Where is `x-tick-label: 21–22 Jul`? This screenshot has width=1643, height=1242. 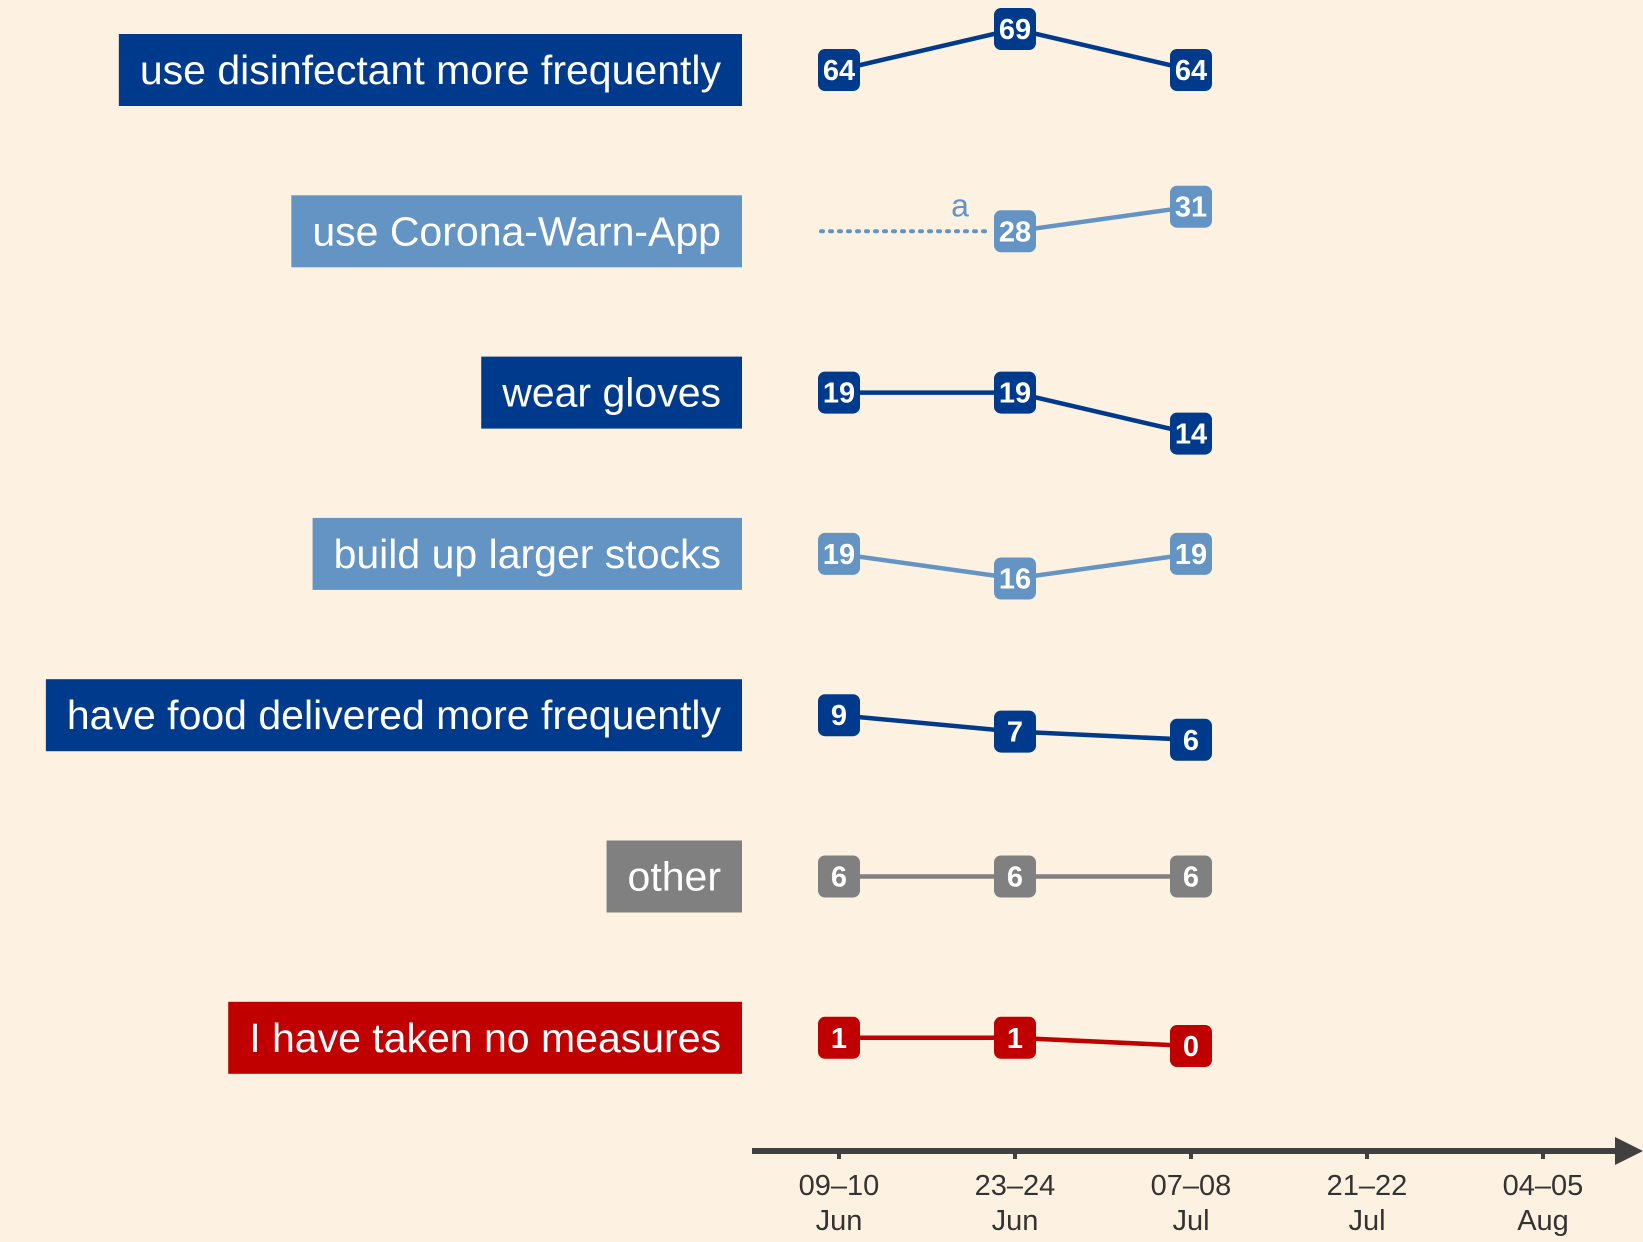
x-tick-label: 21–22 Jul is located at coordinates (1367, 1203).